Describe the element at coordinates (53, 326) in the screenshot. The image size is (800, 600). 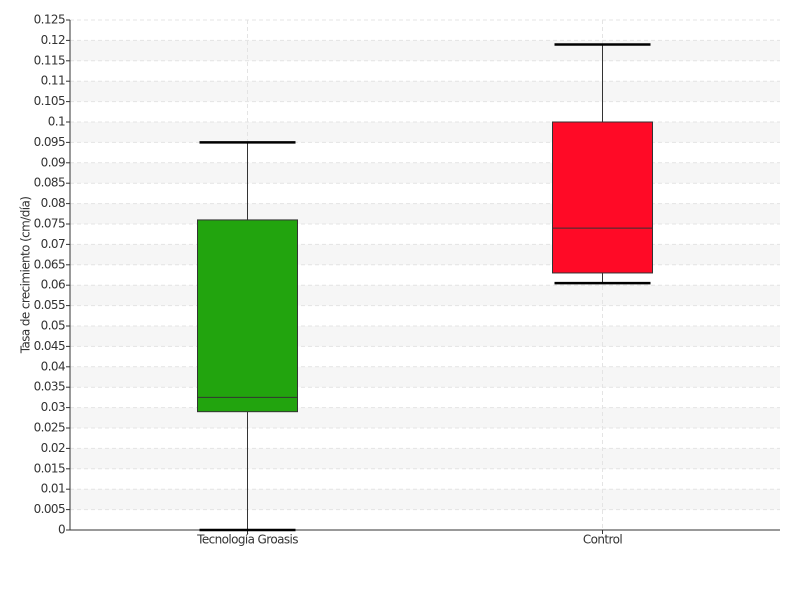
I see `y-tick-label: 0.05` at that location.